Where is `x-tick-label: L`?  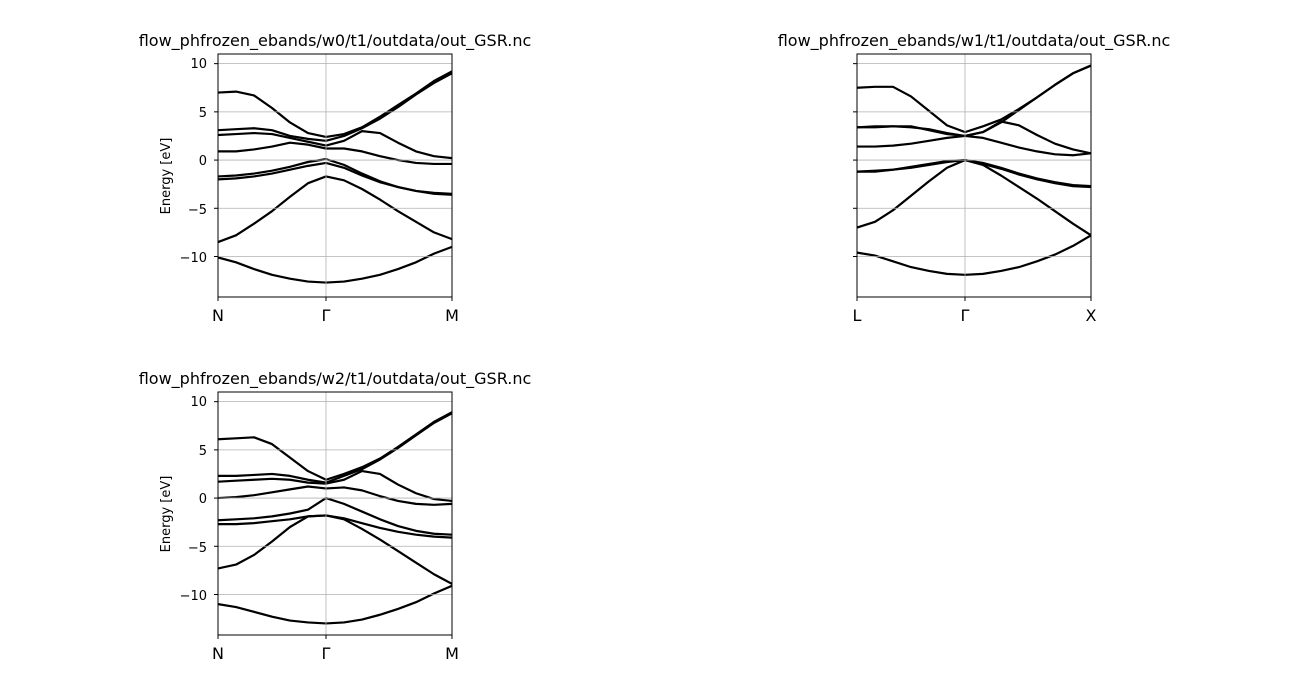 x-tick-label: L is located at coordinates (857, 315).